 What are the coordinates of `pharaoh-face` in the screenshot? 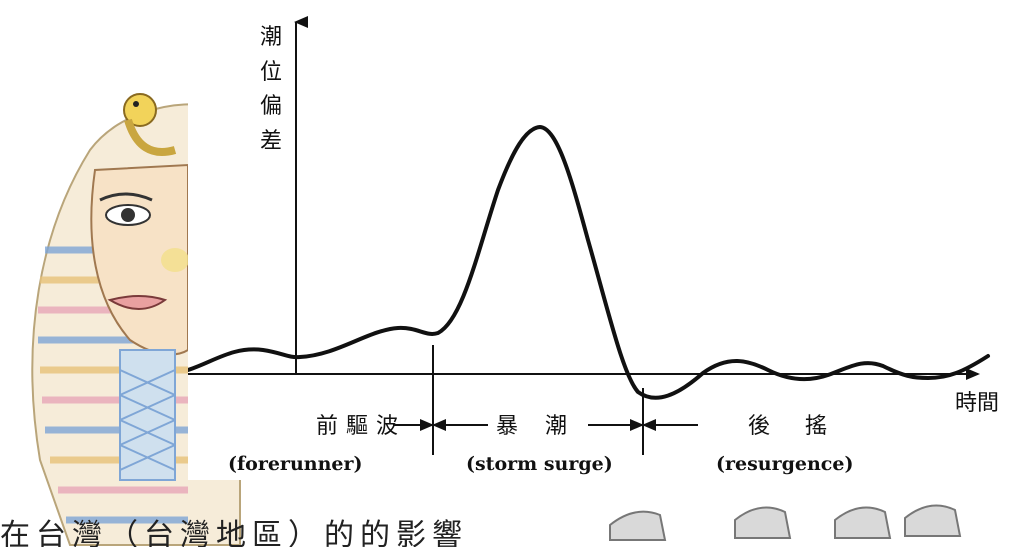 It's located at (139, 259).